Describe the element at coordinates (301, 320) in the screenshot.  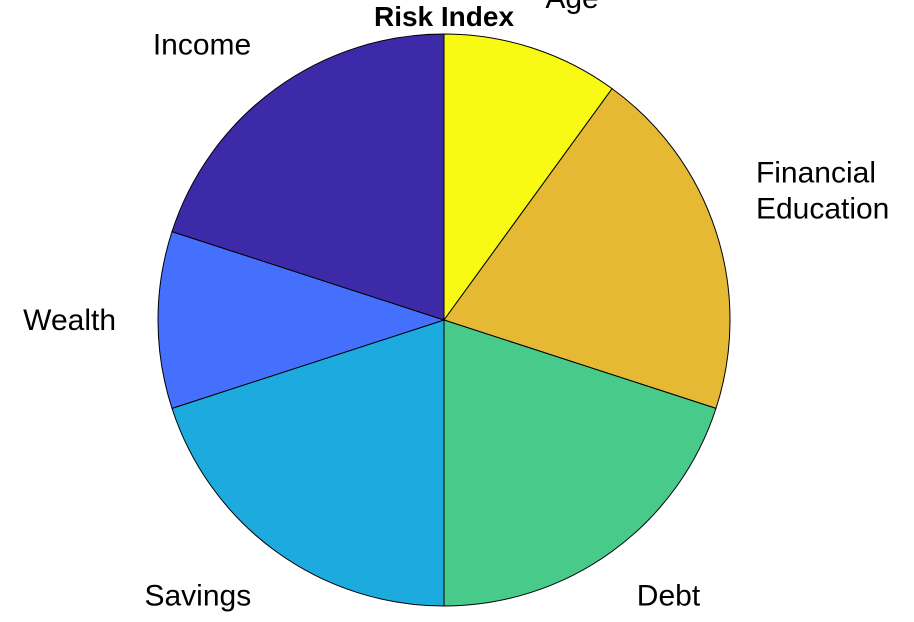
I see `pie-slice-wealth` at that location.